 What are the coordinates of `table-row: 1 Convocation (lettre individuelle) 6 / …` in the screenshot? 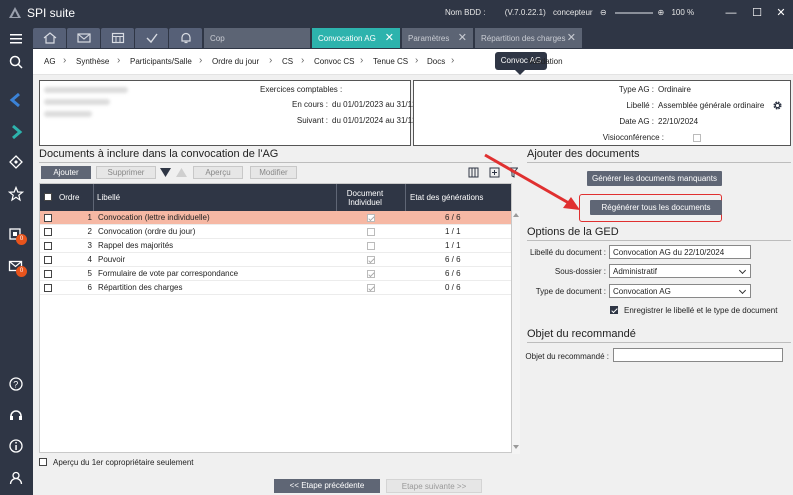 It's located at (275, 218).